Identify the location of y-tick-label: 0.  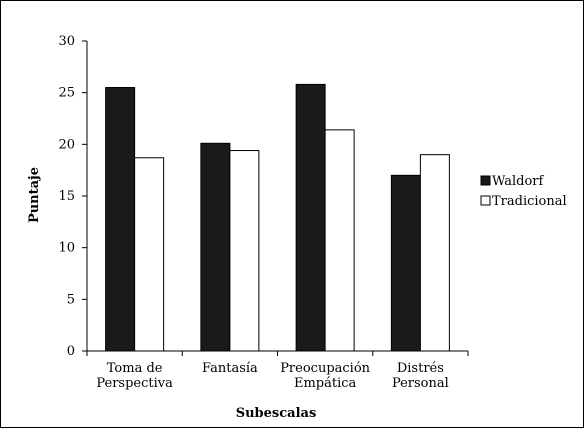
(71, 351).